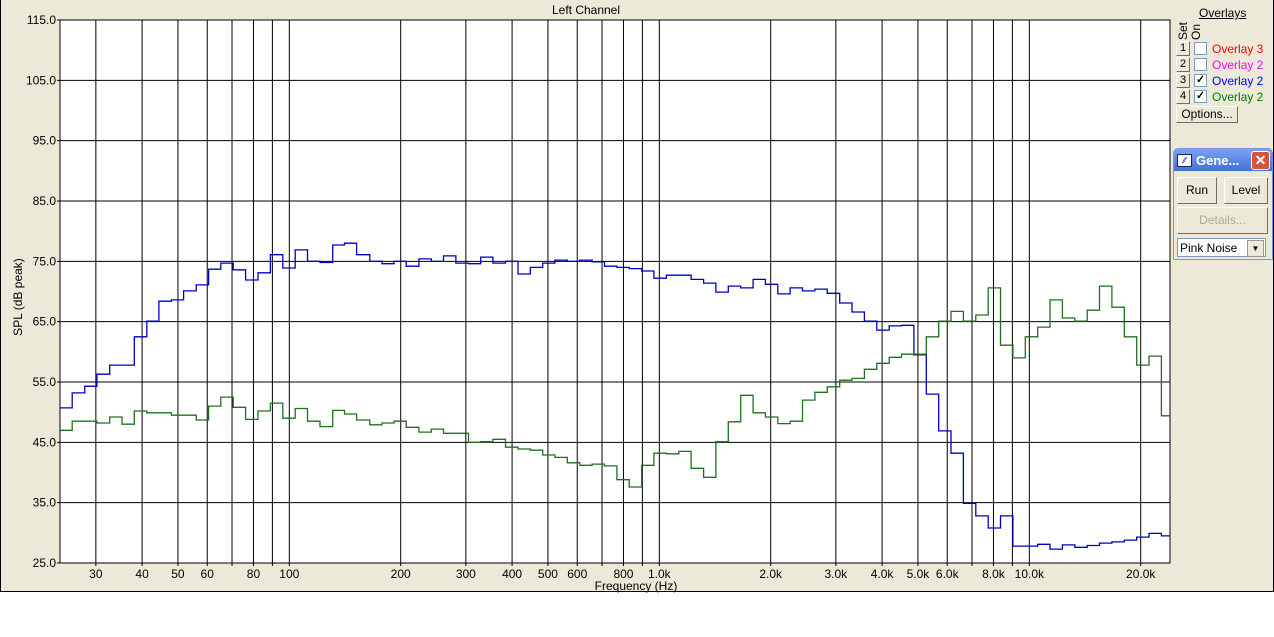 This screenshot has height=637, width=1274. Describe the element at coordinates (948, 574) in the screenshot. I see `x-tick-label: 6.0k` at that location.